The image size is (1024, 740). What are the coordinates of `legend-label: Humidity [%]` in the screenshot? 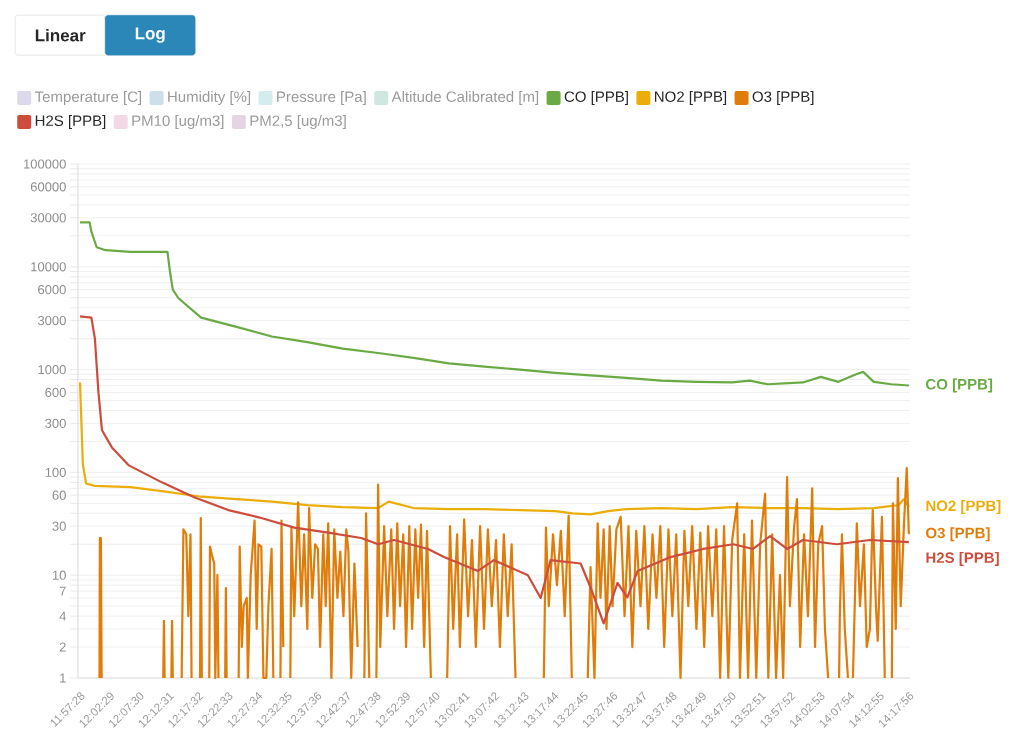 It's located at (209, 98).